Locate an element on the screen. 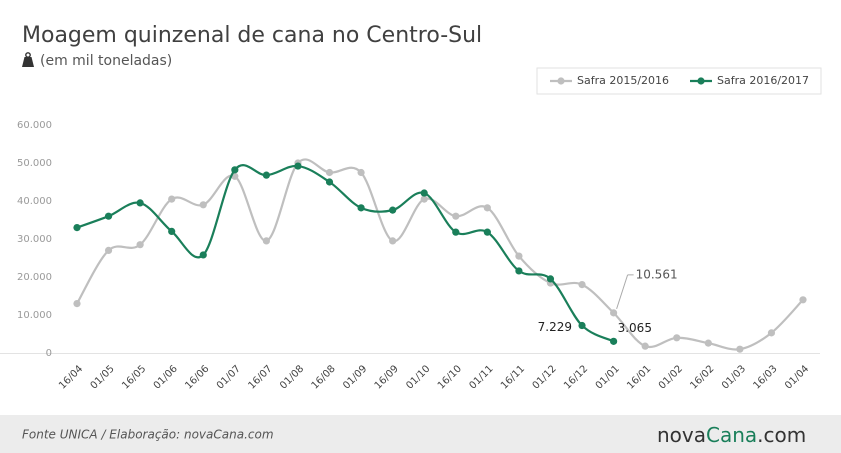 Image resolution: width=841 pixels, height=453 pixels. chart-title: Moagem quinzenal de cana no Centro-Sul is located at coordinates (252, 35).